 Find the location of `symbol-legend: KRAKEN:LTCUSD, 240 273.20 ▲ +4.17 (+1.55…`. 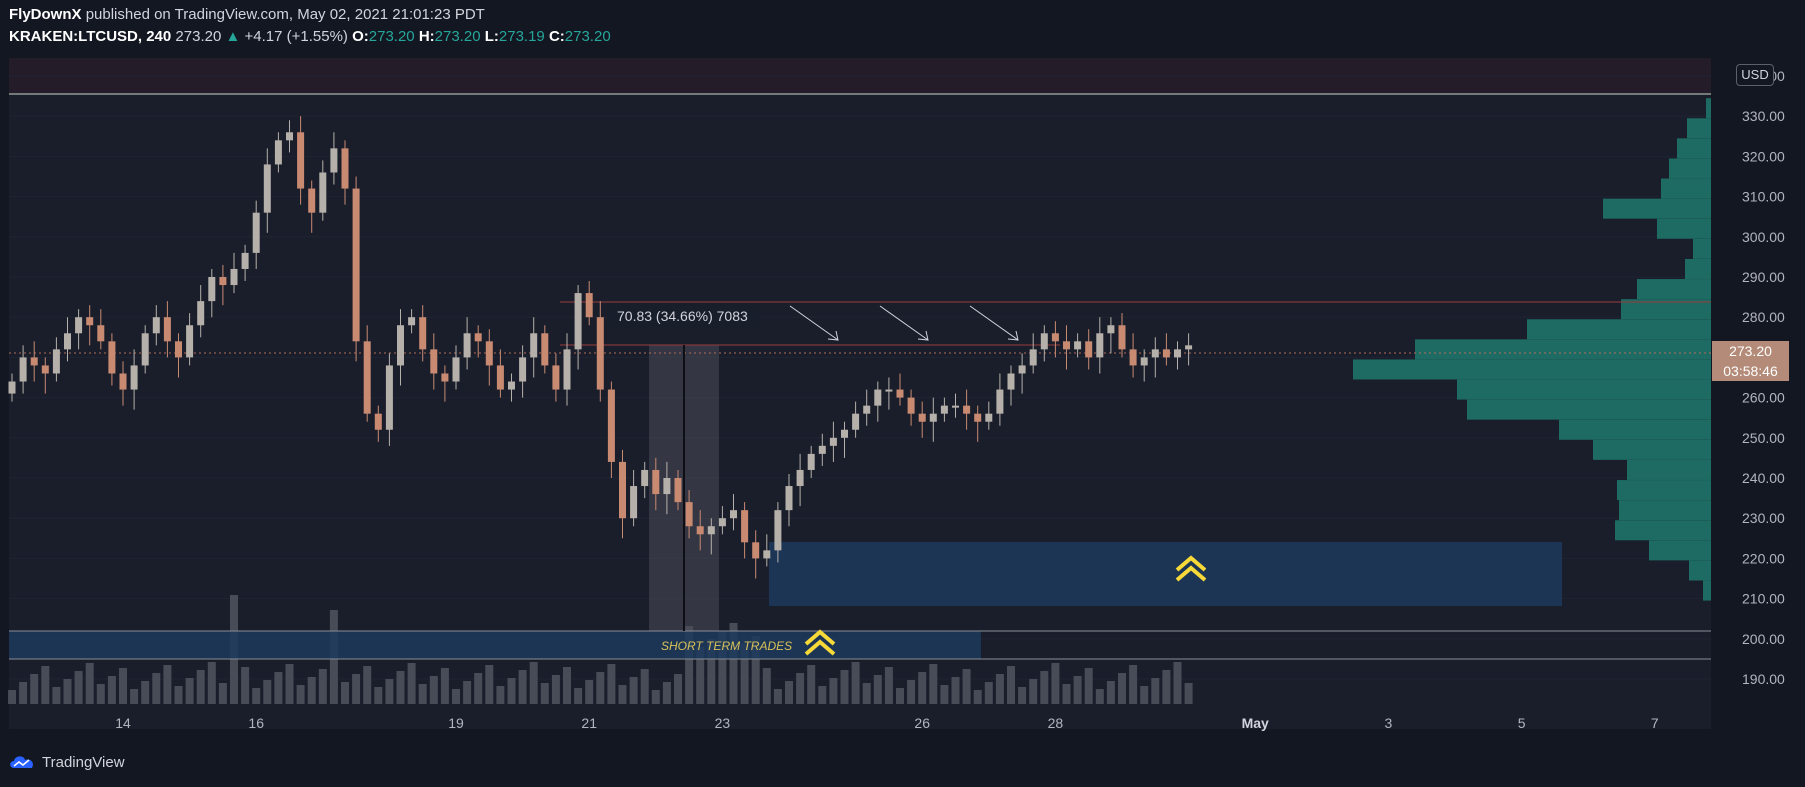

symbol-legend: KRAKEN:LTCUSD, 240 273.20 ▲ +4.17 (+1.55… is located at coordinates (310, 36).